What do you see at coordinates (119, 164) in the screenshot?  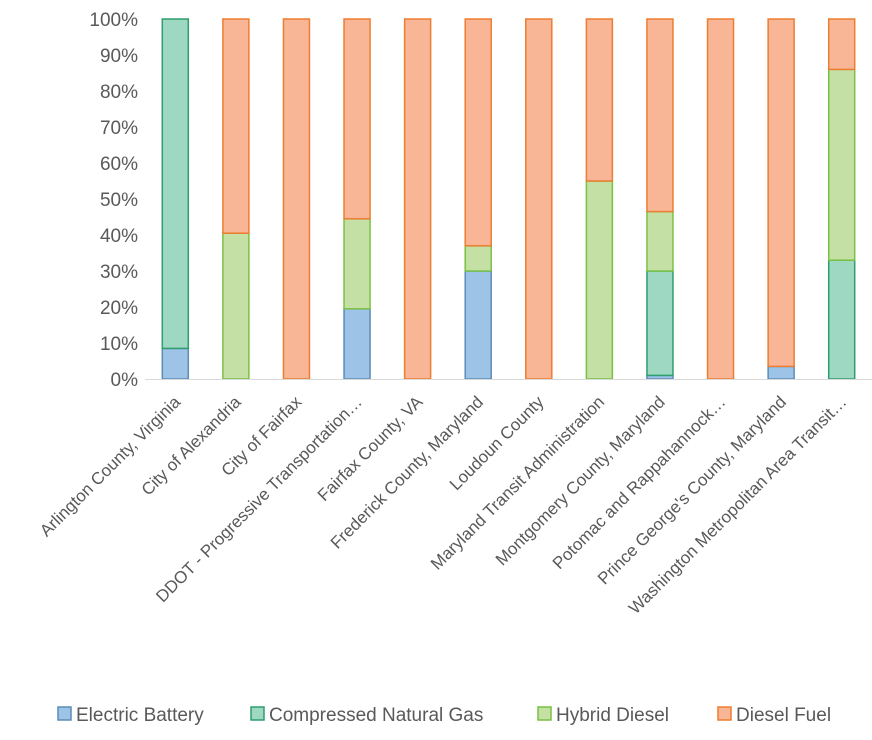 I see `y-tick-label: 60%` at bounding box center [119, 164].